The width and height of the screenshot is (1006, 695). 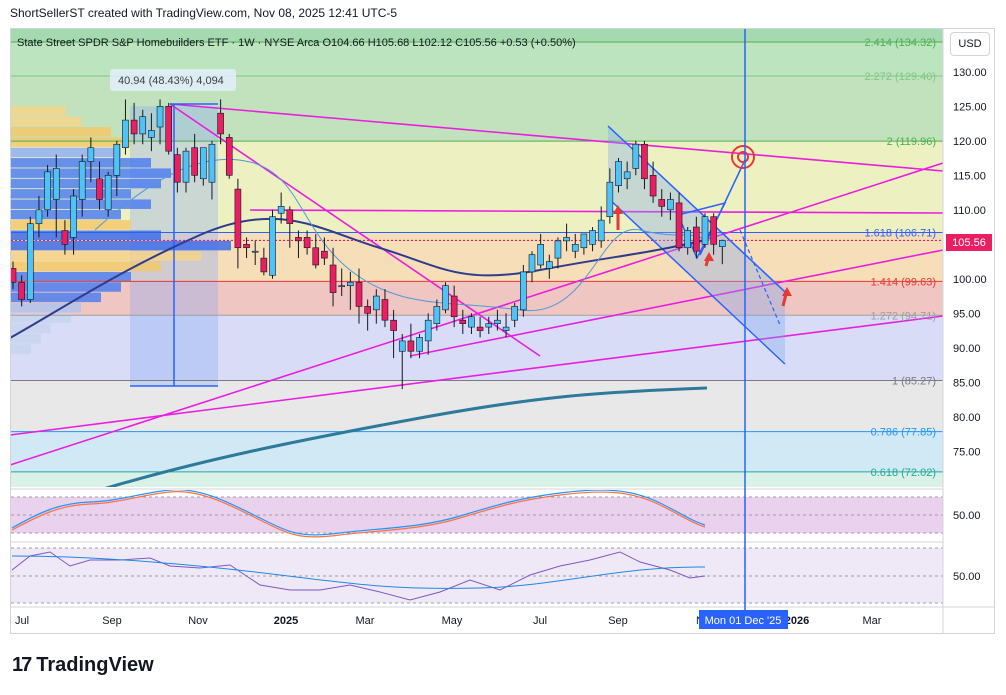 I want to click on channel-mid-line, so click(x=760, y=277).